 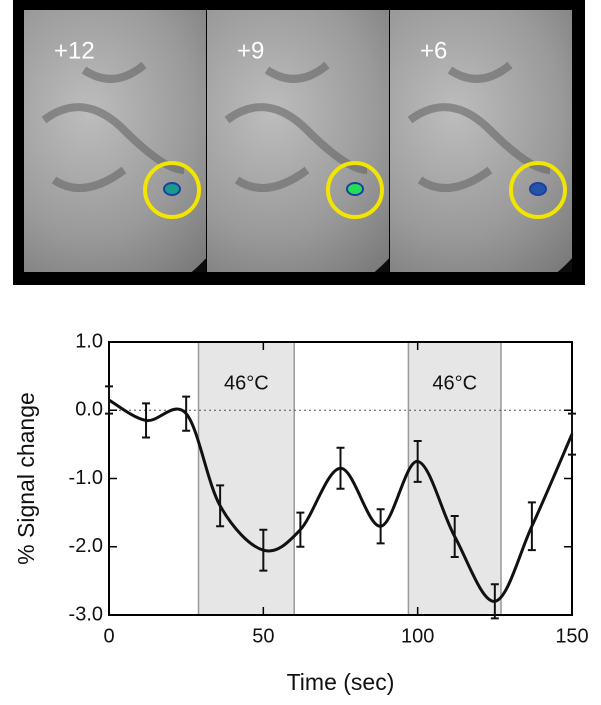 I want to click on y-tick-label: 1.0, so click(x=89, y=341).